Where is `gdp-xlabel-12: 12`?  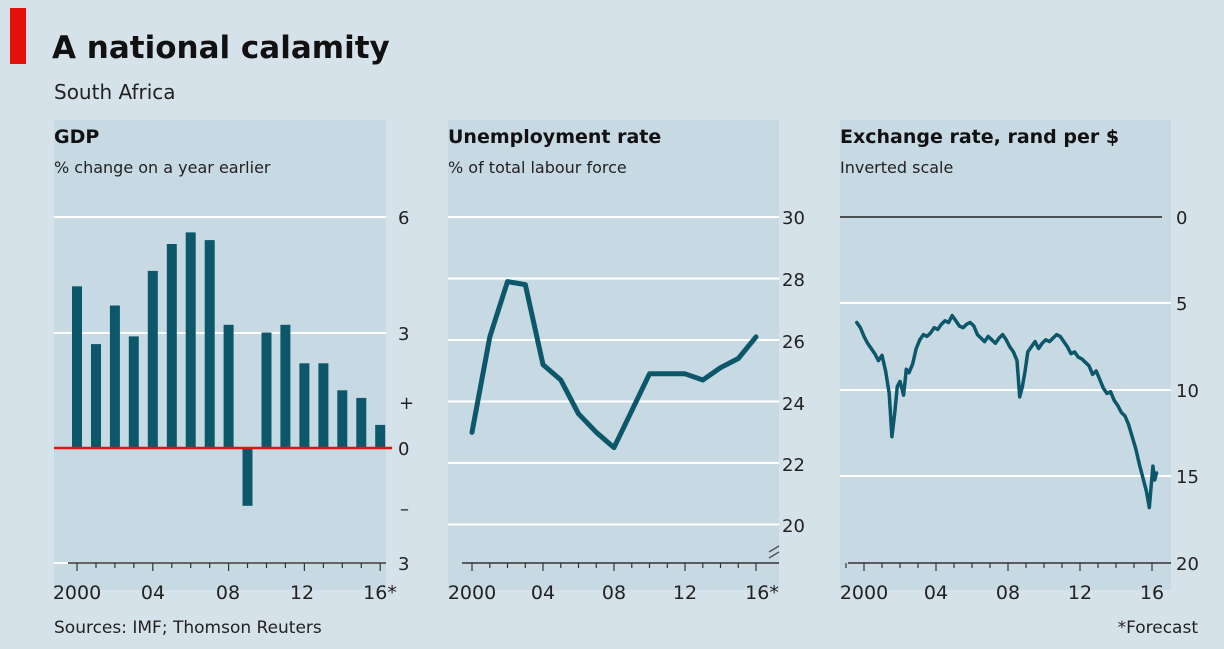
gdp-xlabel-12: 12 is located at coordinates (302, 593).